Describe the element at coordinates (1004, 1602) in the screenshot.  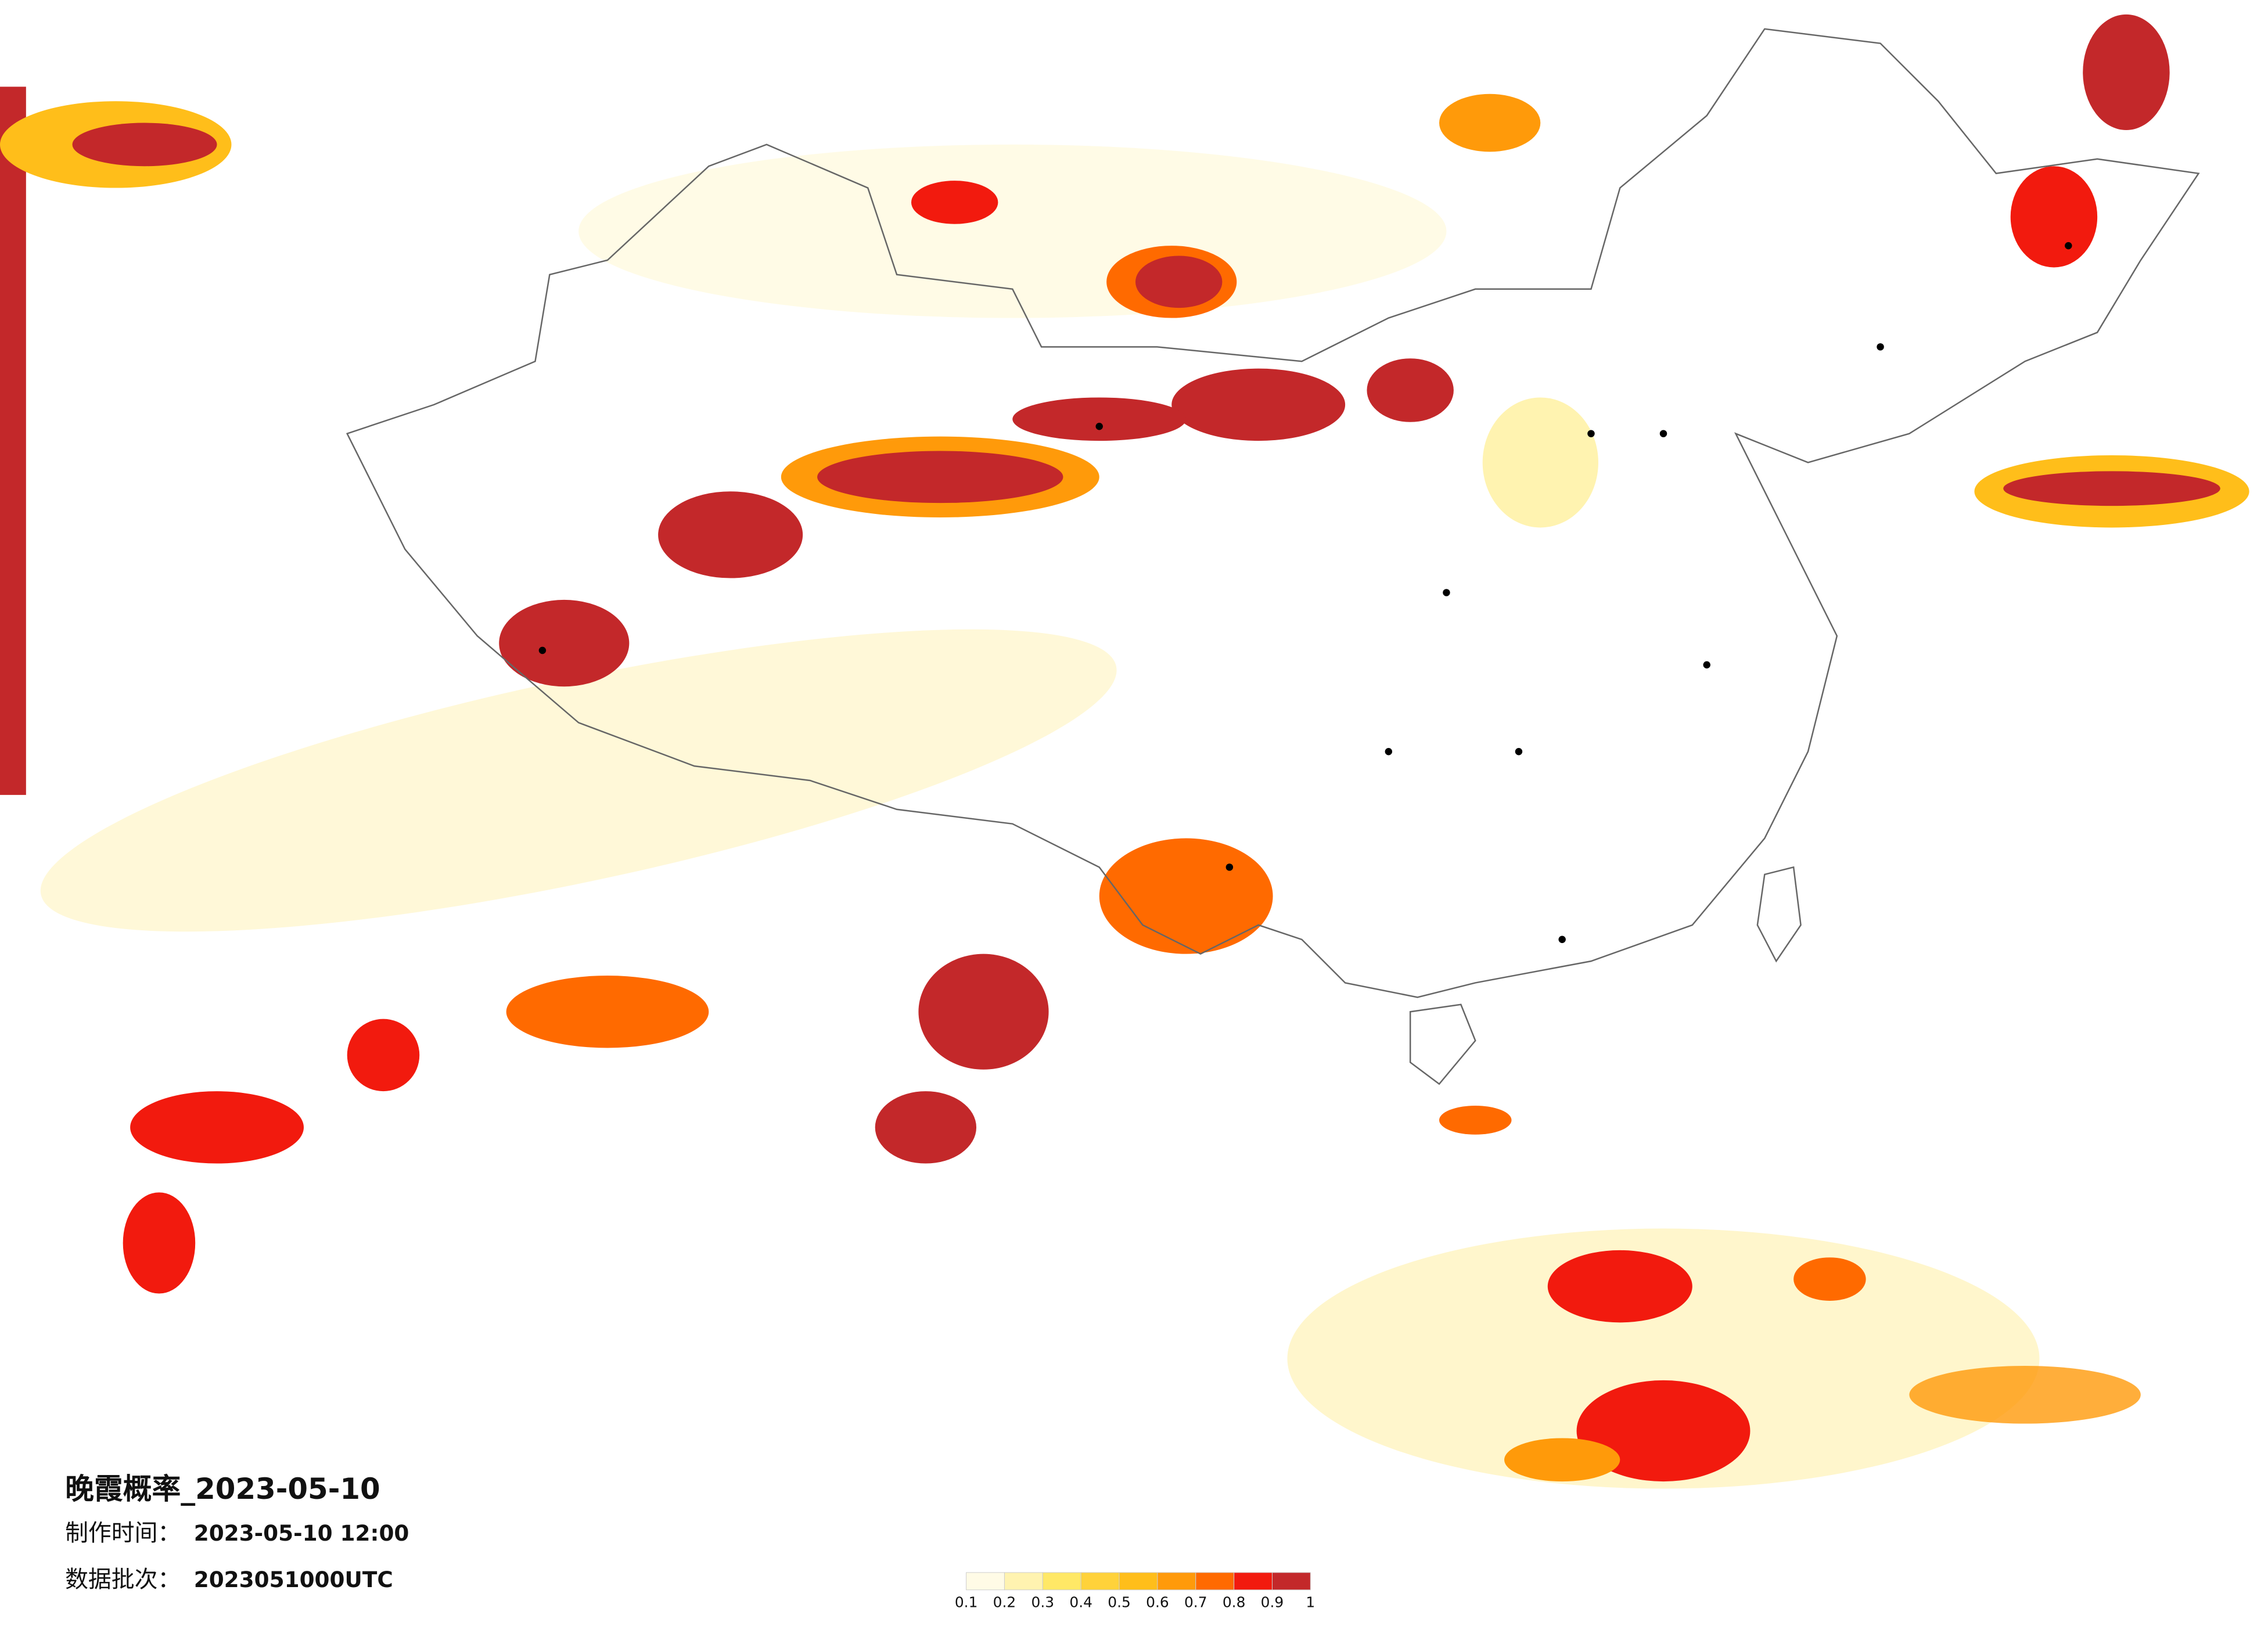
I see `colorbar-tick-label: 0.2` at that location.